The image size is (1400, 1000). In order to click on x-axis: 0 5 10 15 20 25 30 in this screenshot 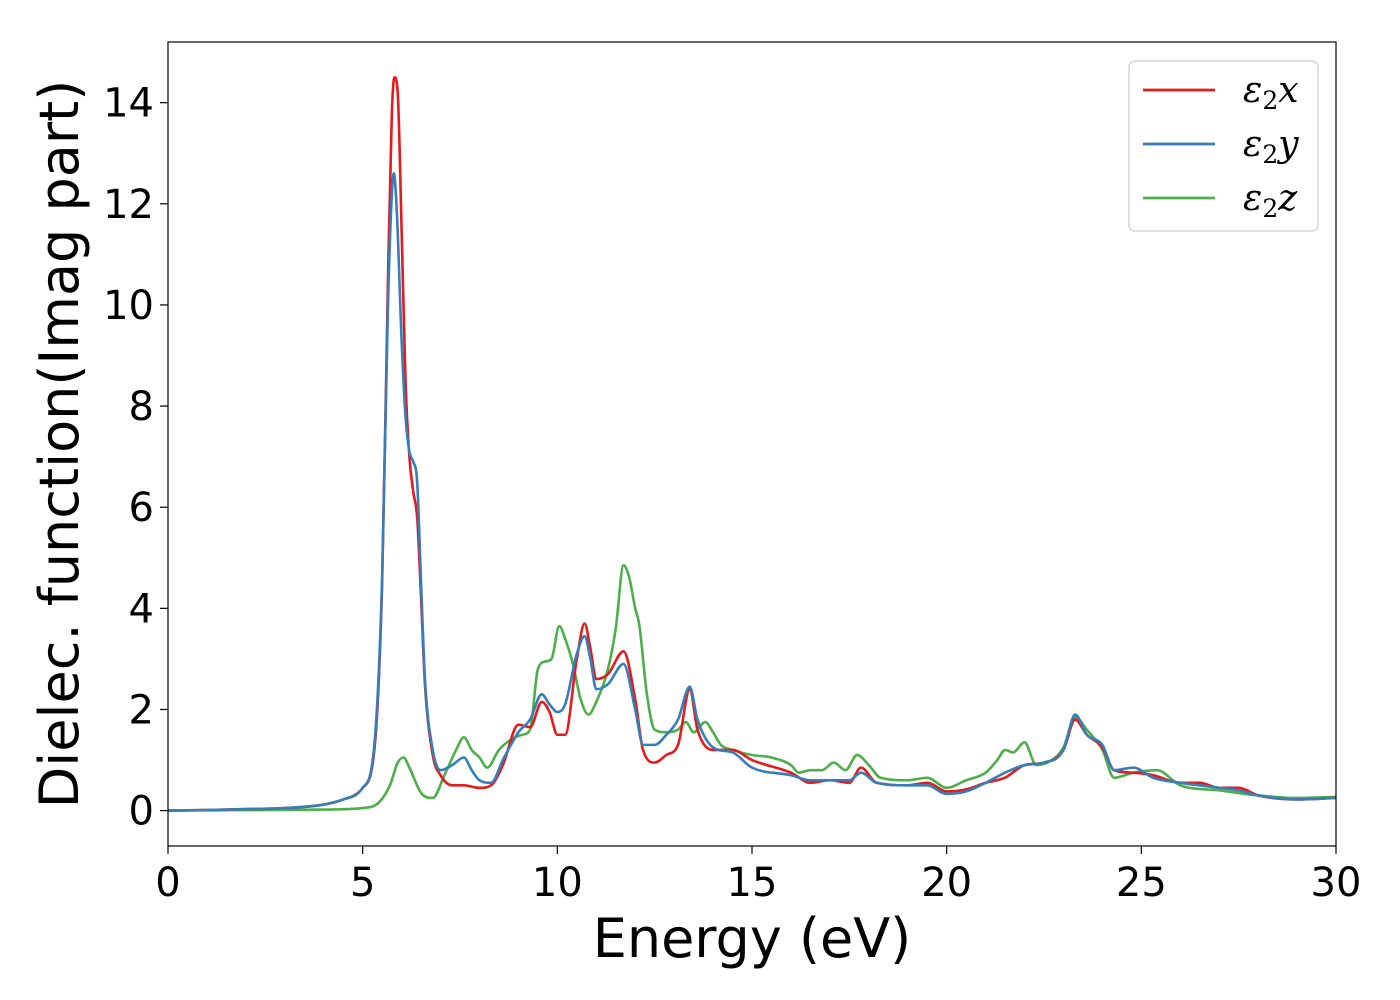, I will do `click(758, 876)`.